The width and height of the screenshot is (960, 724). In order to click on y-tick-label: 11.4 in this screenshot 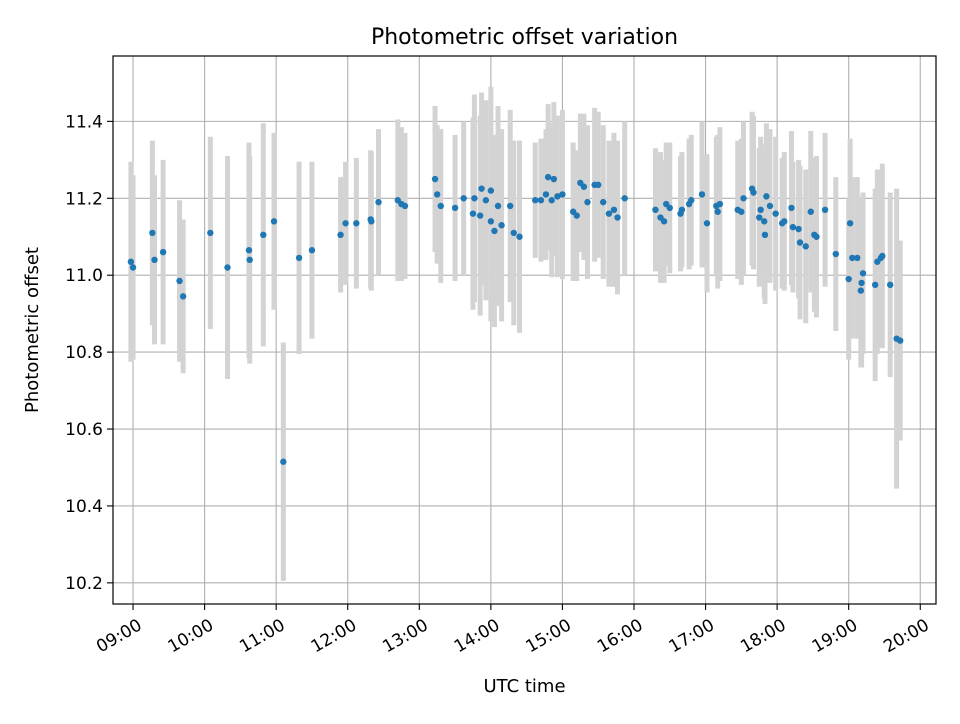, I will do `click(84, 122)`.